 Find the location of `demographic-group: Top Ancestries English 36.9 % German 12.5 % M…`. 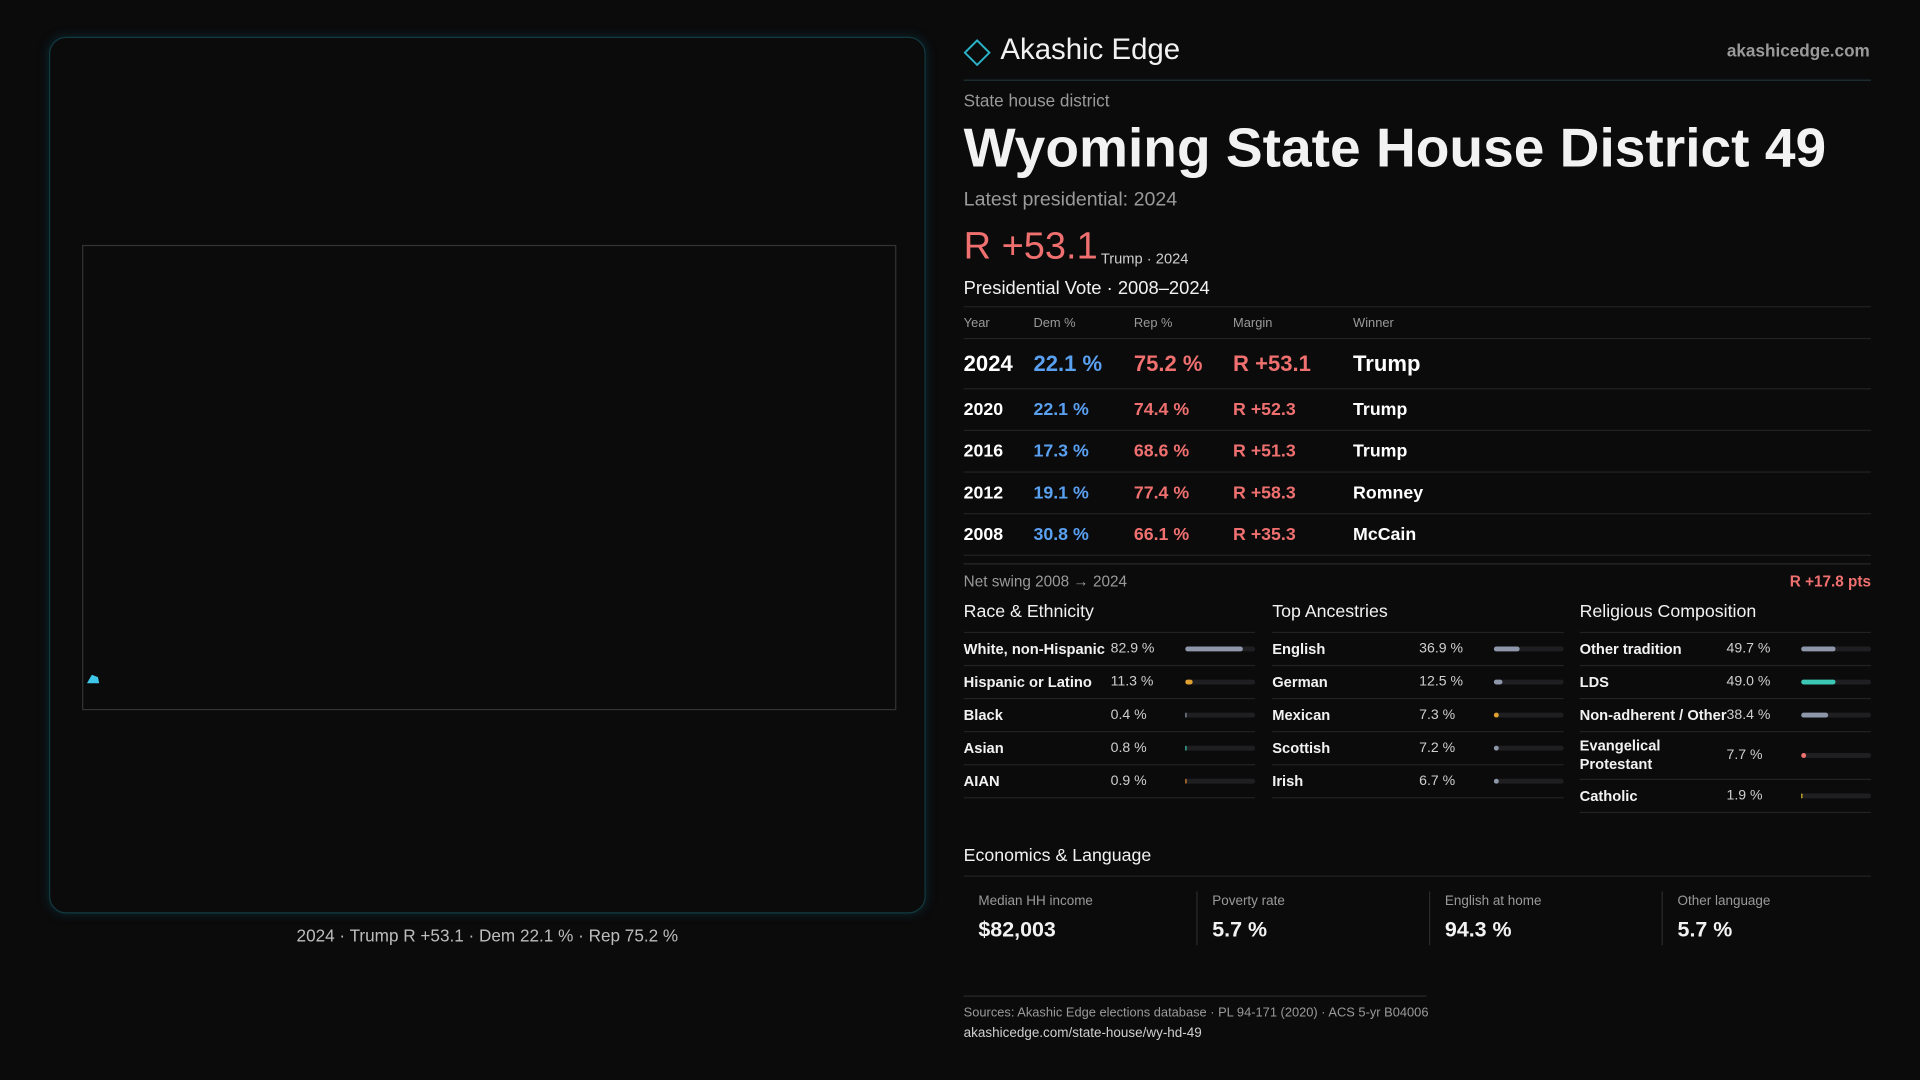

demographic-group: Top Ancestries English 36.9 % German 12.5 % M… is located at coordinates (1418, 700).